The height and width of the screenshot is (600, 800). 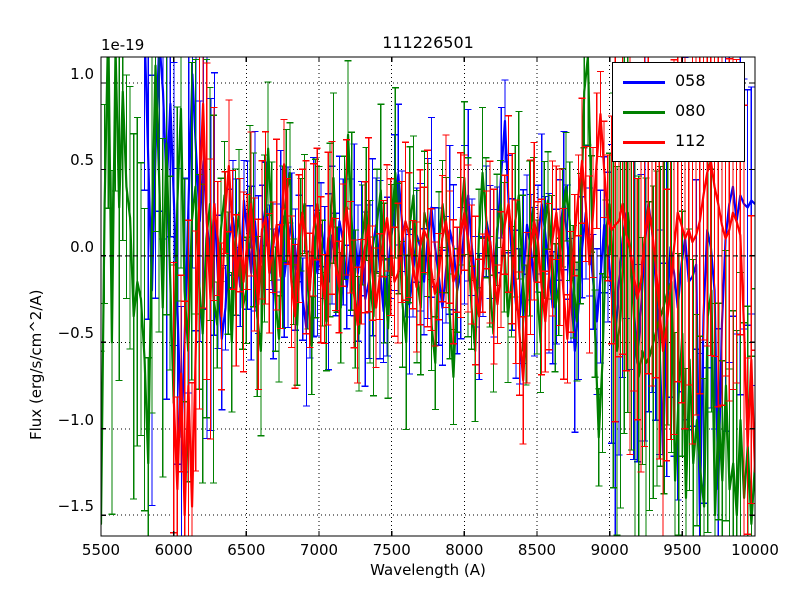 What do you see at coordinates (246, 550) in the screenshot?
I see `x-tick-label: 6500` at bounding box center [246, 550].